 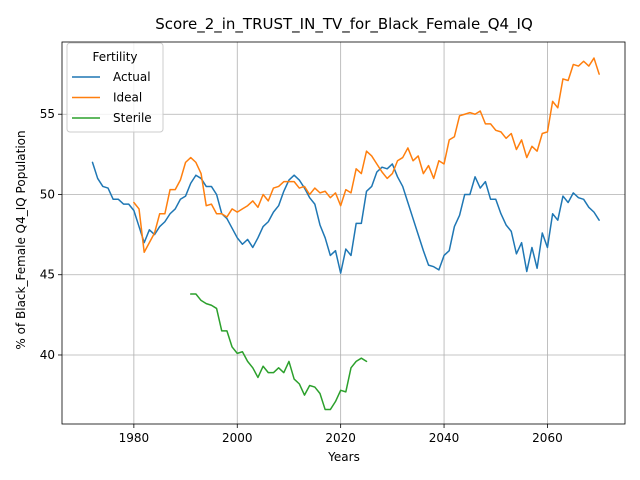 I want to click on y-tick-label: 40, so click(x=47, y=355).